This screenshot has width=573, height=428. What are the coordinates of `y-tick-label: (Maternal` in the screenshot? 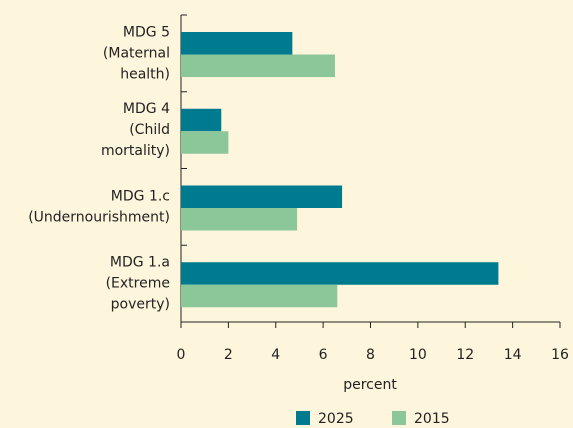 It's located at (136, 53).